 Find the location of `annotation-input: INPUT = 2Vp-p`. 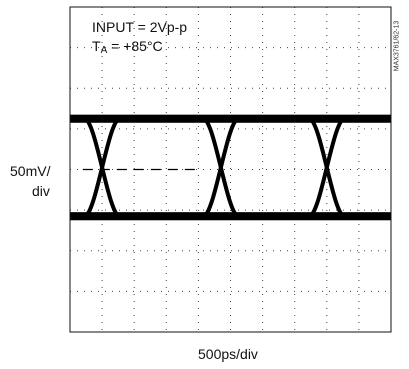

annotation-input: INPUT = 2Vp-p is located at coordinates (140, 27).